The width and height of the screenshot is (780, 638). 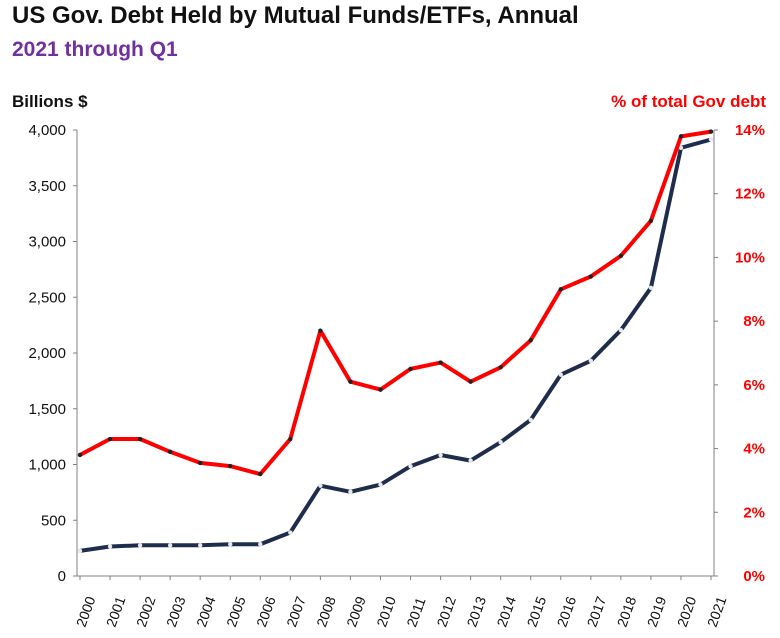 I want to click on x-tick-label: 2001, so click(x=116, y=611).